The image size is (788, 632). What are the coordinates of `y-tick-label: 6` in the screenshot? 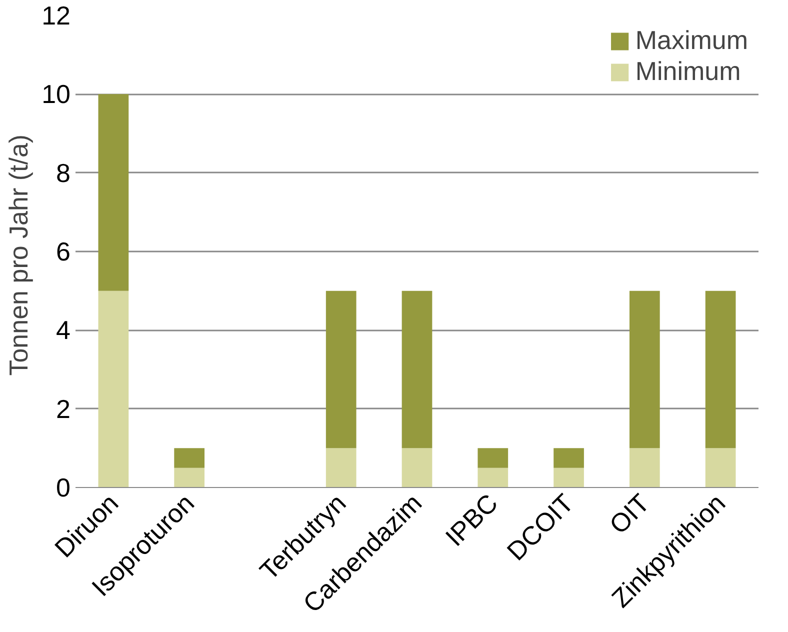 It's located at (63, 251).